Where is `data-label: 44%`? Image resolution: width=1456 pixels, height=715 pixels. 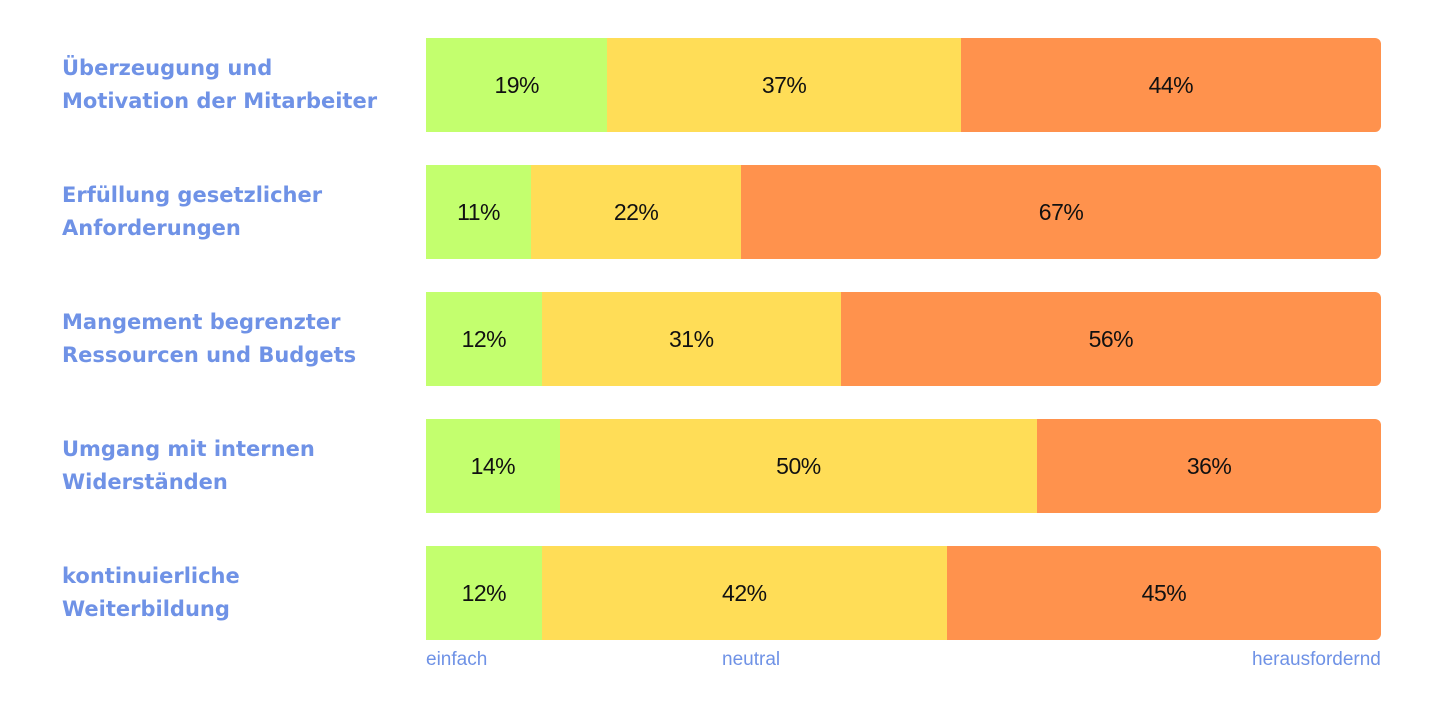
data-label: 44% is located at coordinates (1171, 84).